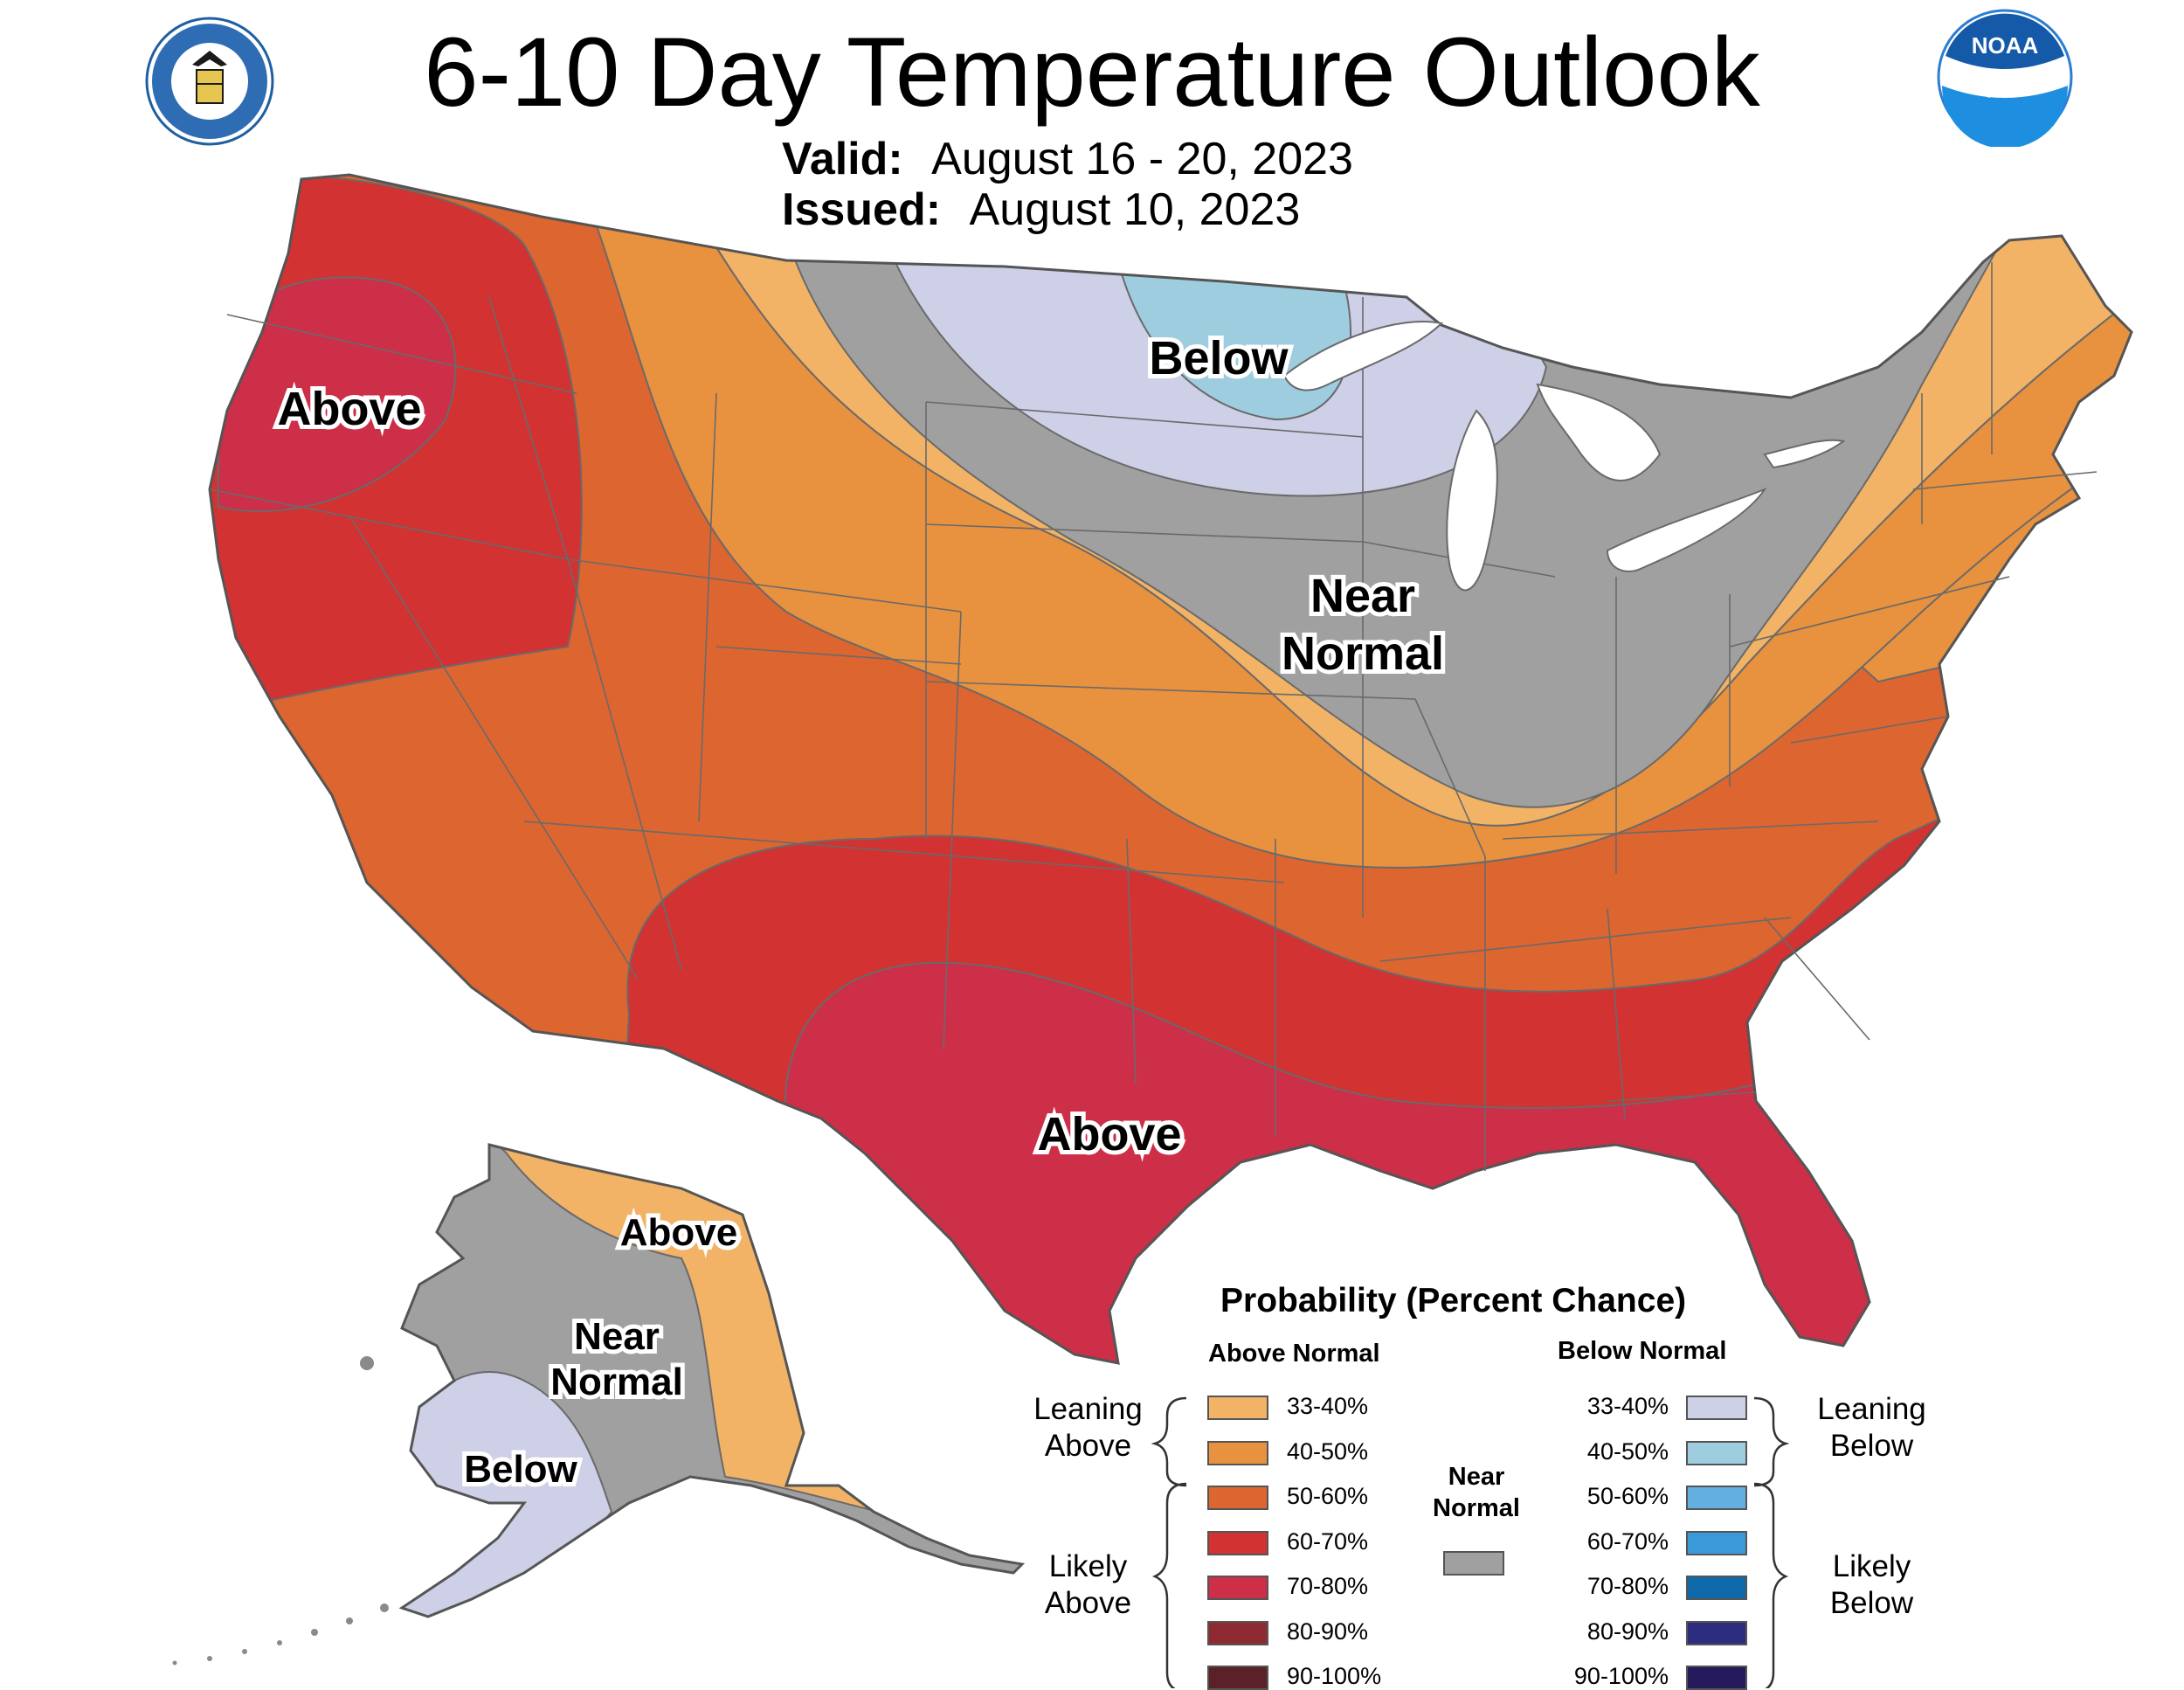 Image resolution: width=2184 pixels, height=1690 pixels. I want to click on commerce-seal-logo, so click(209, 81).